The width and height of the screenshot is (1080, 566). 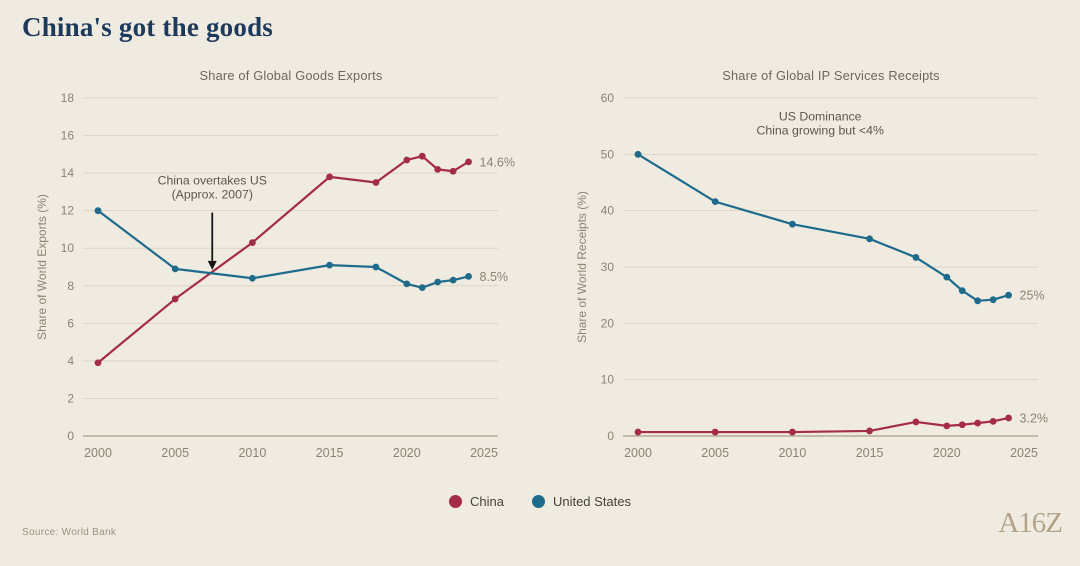 I want to click on chart-title: Share of Global IP Services Receipts, so click(x=831, y=75).